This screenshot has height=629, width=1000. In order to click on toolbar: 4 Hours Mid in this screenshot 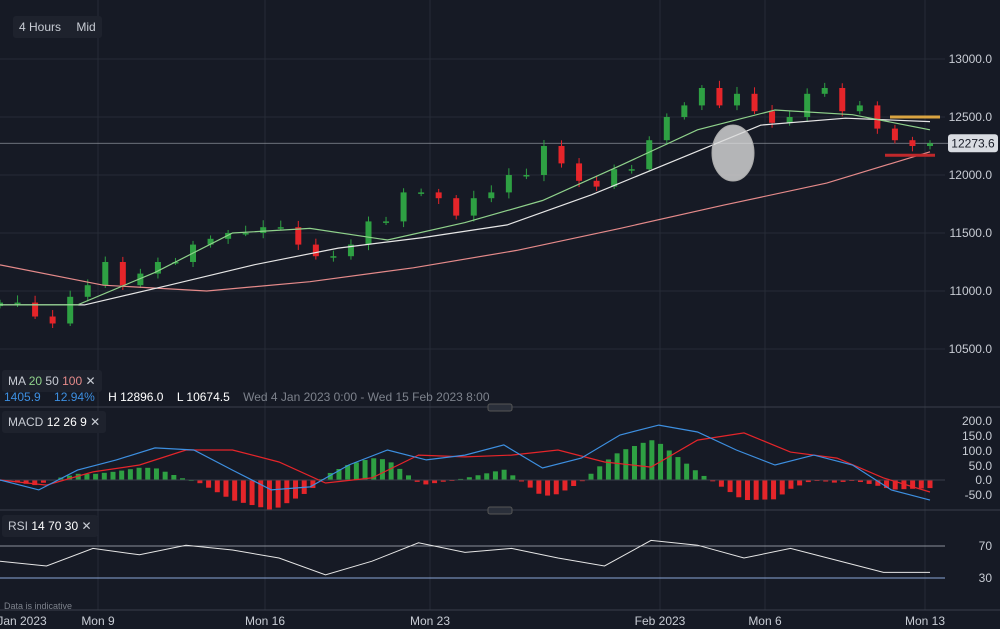, I will do `click(57, 27)`.